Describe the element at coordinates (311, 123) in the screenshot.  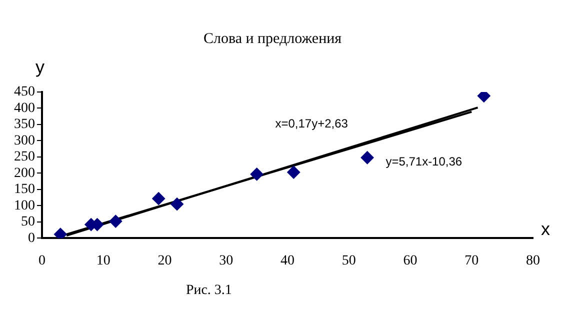
I see `annotation: x=0,17y+2,63` at that location.